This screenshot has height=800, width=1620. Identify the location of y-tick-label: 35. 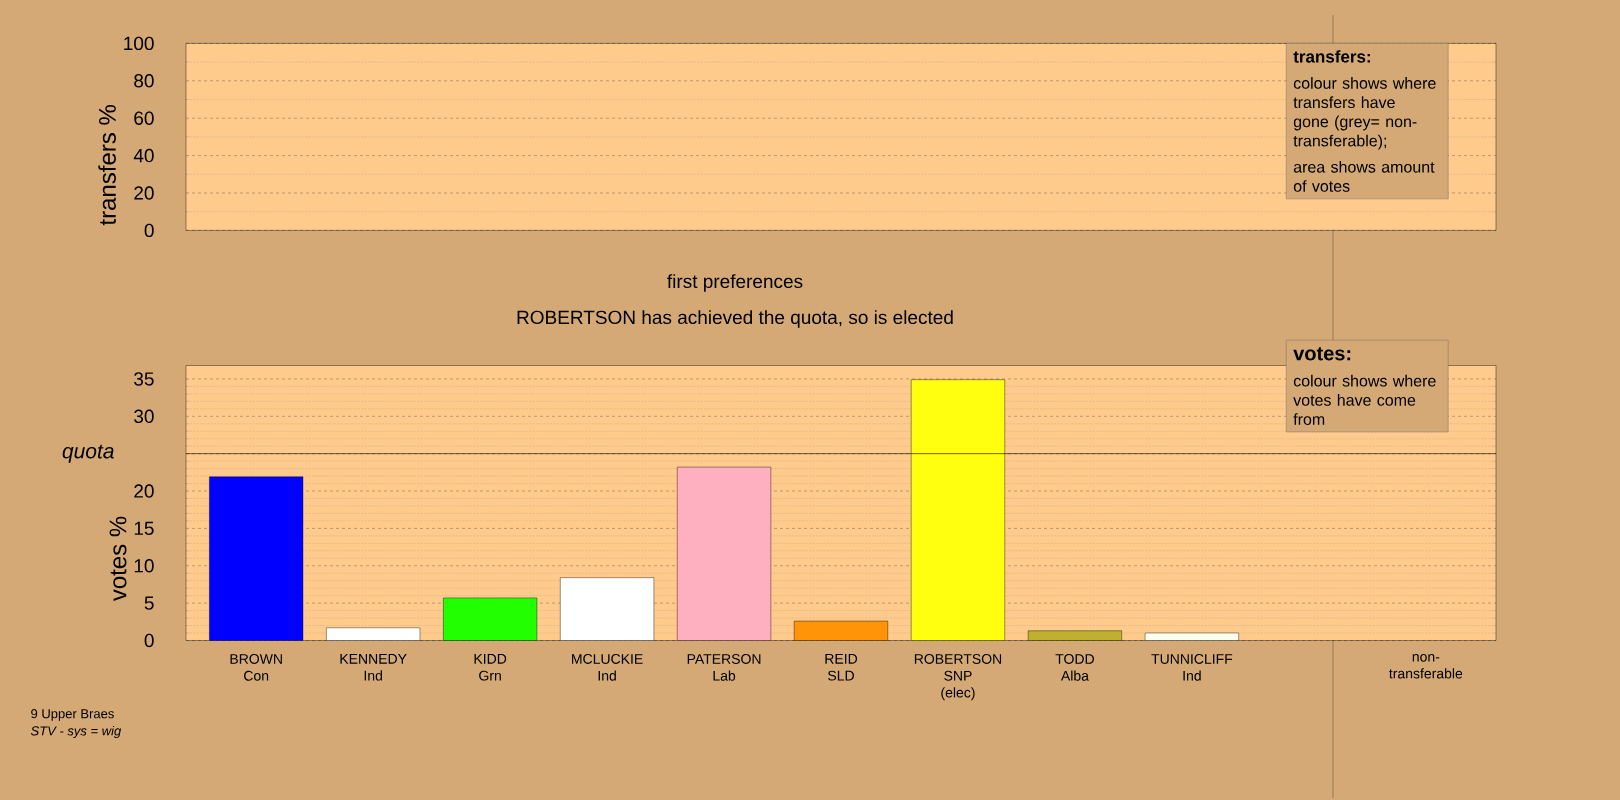
(144, 379).